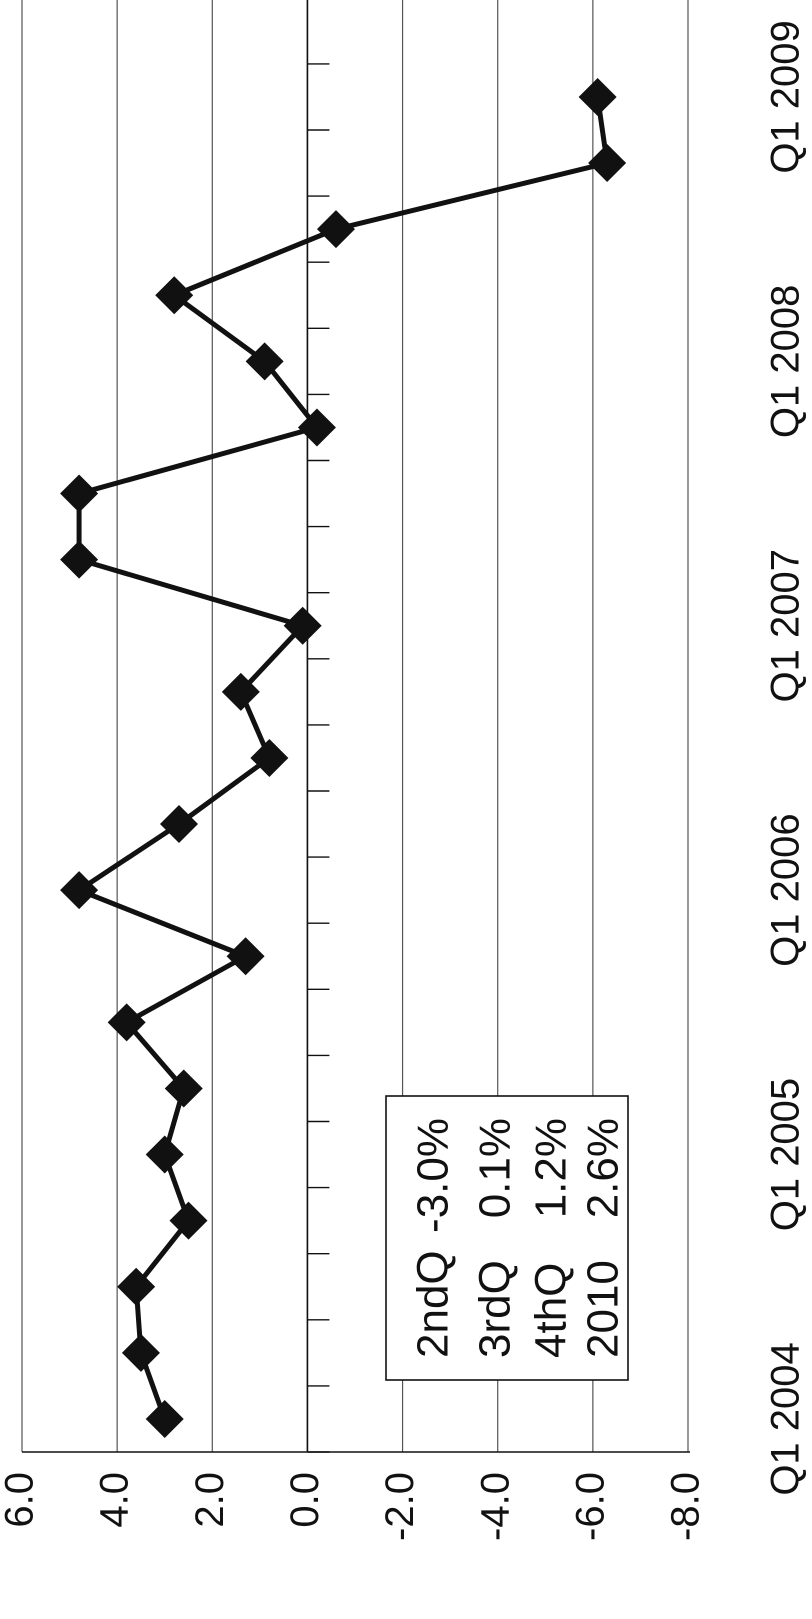 The height and width of the screenshot is (1619, 812). I want to click on legend-box: 2ndQ -3.0% 3rdQ 0.1%4thQ 1.2%2010 2.6%, so click(507, 1238).